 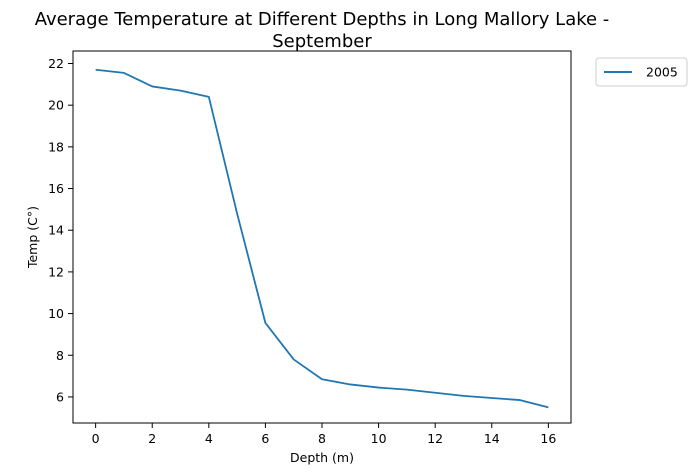 What do you see at coordinates (209, 438) in the screenshot?
I see `x-tick-label: 4` at bounding box center [209, 438].